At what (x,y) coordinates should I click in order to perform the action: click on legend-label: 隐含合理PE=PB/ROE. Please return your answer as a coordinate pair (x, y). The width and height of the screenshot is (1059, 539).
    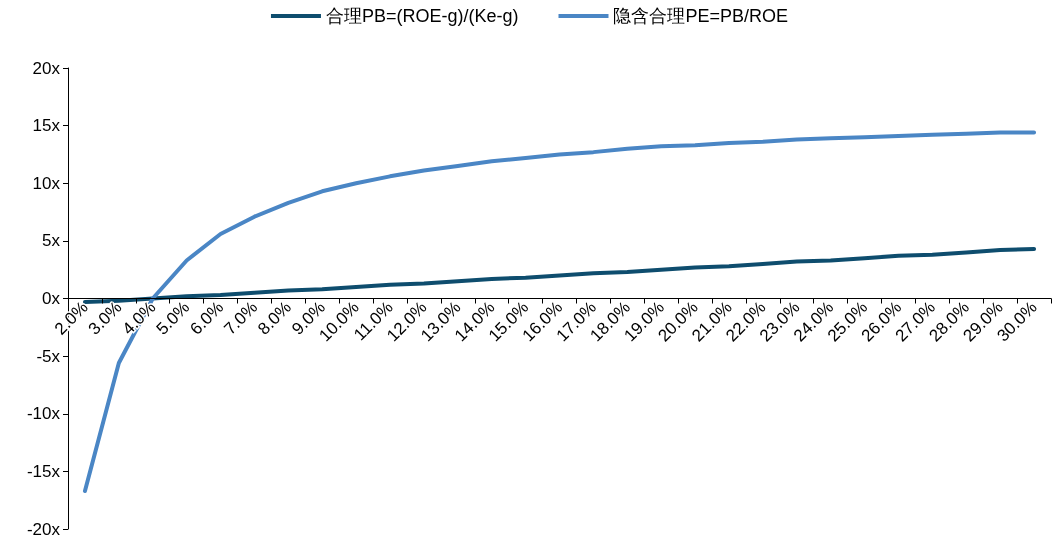
    Looking at the image, I should click on (701, 16).